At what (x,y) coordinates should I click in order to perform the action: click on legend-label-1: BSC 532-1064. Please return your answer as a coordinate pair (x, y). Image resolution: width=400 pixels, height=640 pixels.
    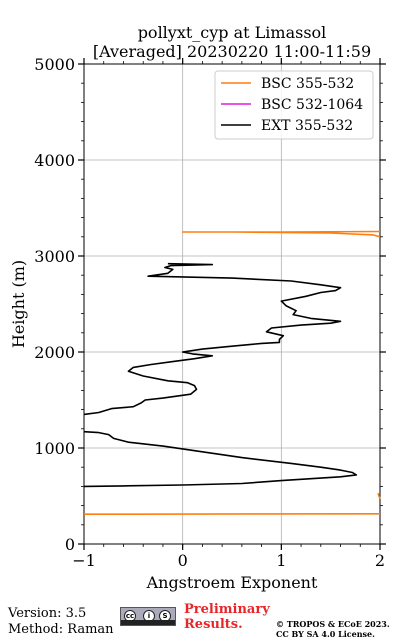
    Looking at the image, I should click on (312, 105).